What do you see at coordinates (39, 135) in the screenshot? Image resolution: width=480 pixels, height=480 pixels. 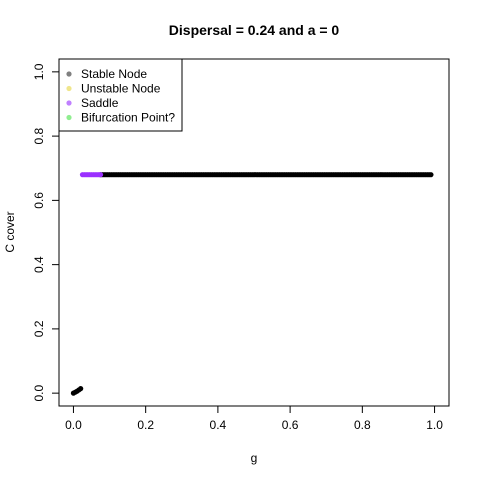 I see `y-tick-label: 0.8` at bounding box center [39, 135].